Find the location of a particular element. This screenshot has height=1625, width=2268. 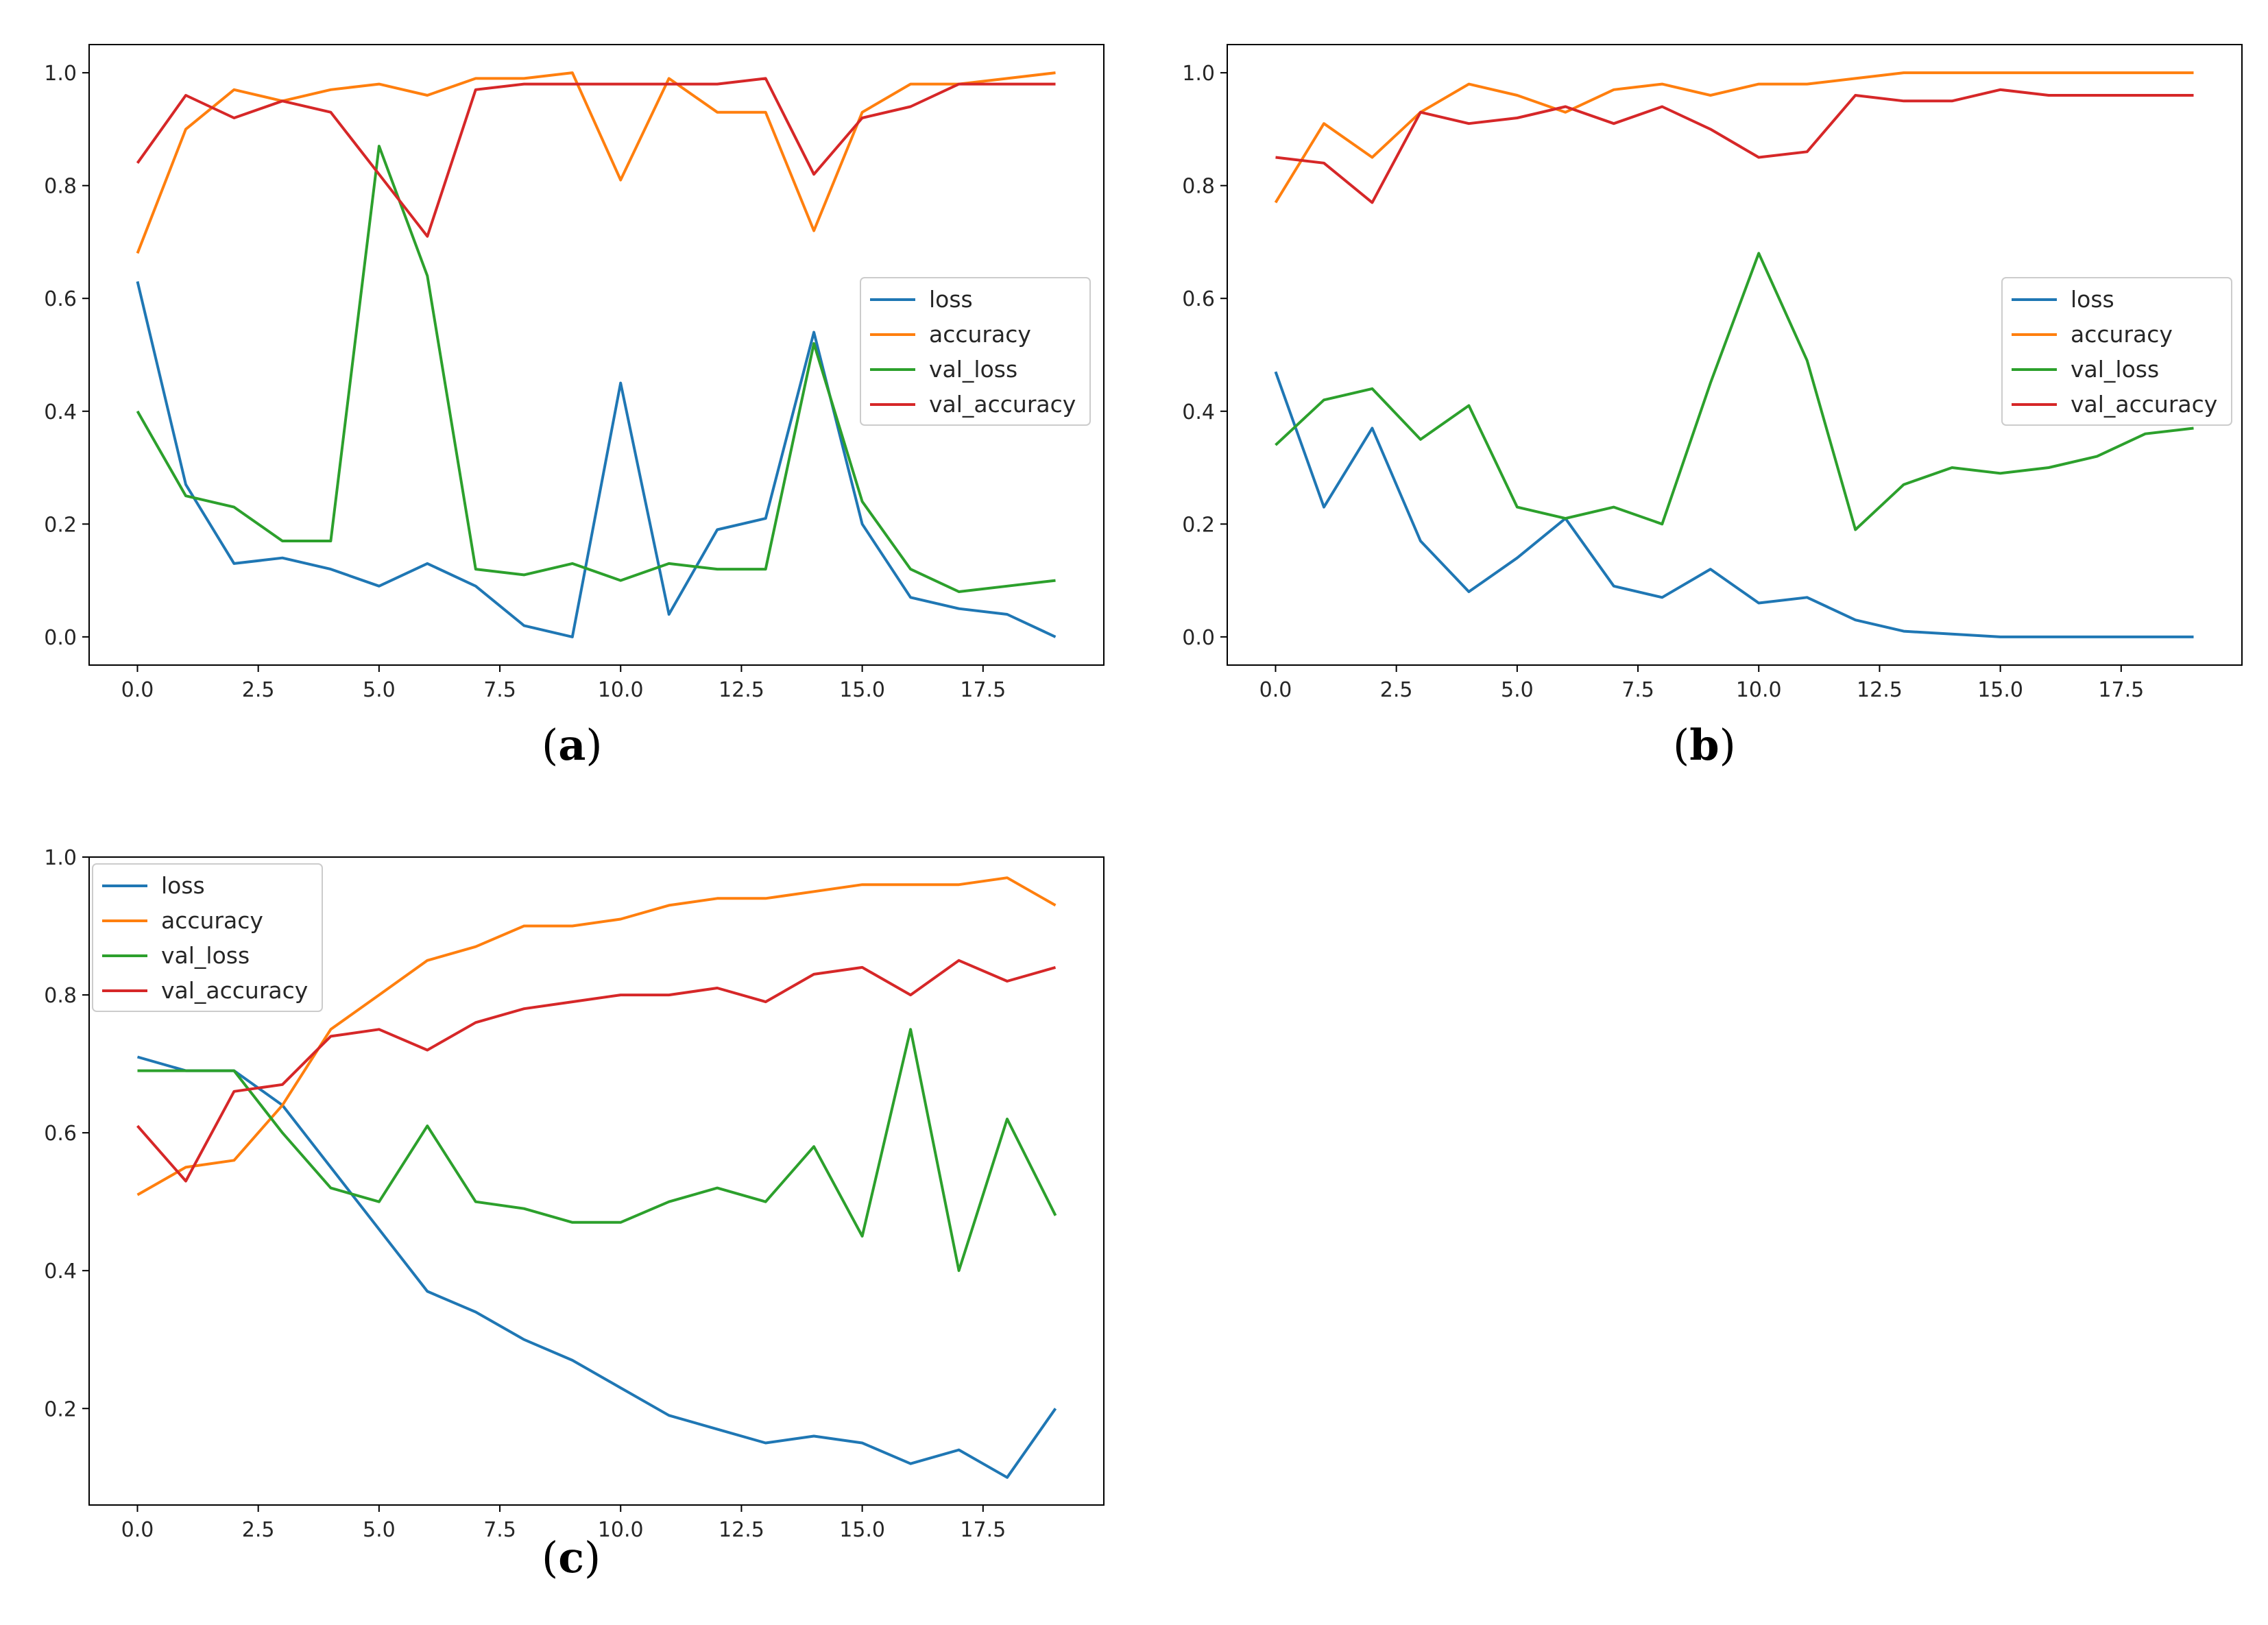

chart-a-legend-label-val-accuracy: val_accuracy is located at coordinates (1002, 404).